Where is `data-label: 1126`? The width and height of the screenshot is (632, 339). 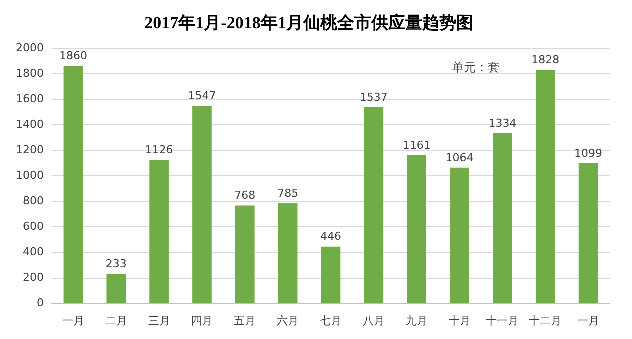 data-label: 1126 is located at coordinates (159, 149).